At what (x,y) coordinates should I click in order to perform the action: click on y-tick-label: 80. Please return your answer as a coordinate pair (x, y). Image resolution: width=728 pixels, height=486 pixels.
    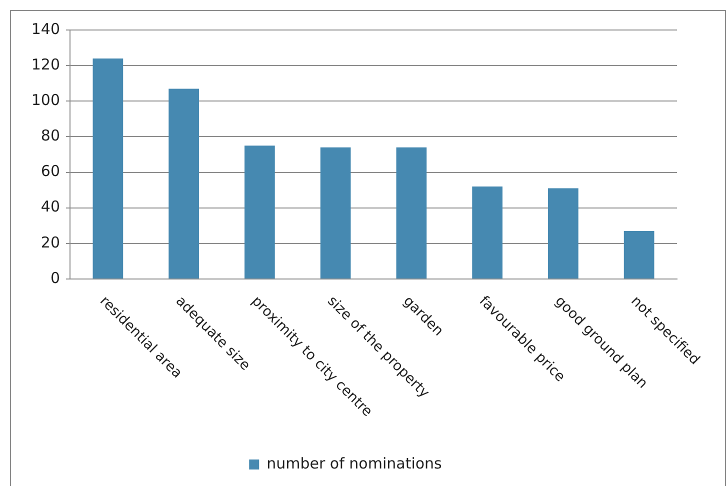
    Looking at the image, I should click on (50, 135).